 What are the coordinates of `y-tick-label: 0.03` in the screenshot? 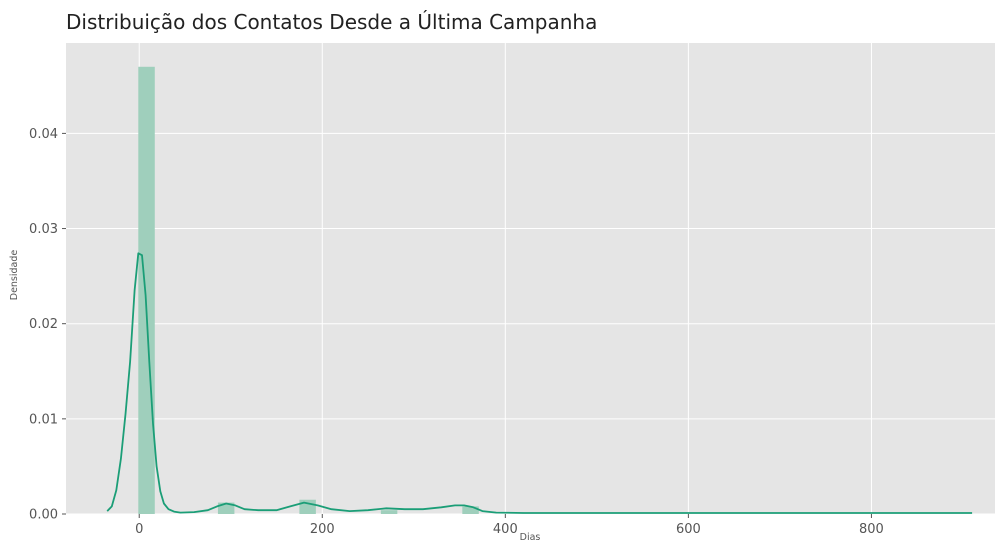 It's located at (43, 229).